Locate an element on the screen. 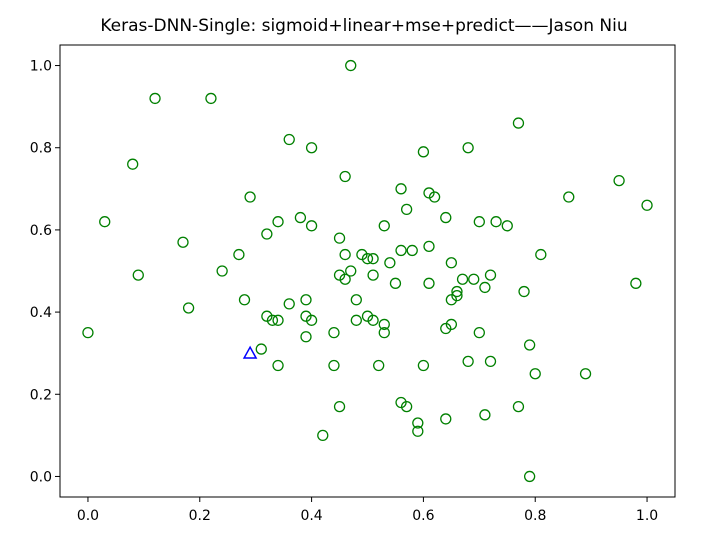  y-axis: 0.0 0.2 0.4 0.6 0.8 1.0 is located at coordinates (45, 272).